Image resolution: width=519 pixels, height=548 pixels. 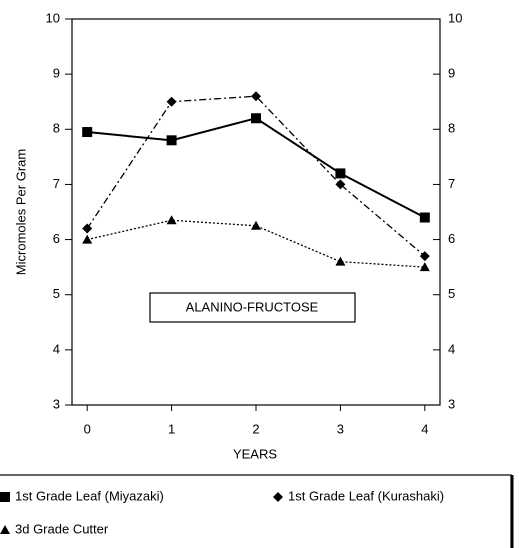 I want to click on y2-tick-label: 7, so click(x=451, y=183).